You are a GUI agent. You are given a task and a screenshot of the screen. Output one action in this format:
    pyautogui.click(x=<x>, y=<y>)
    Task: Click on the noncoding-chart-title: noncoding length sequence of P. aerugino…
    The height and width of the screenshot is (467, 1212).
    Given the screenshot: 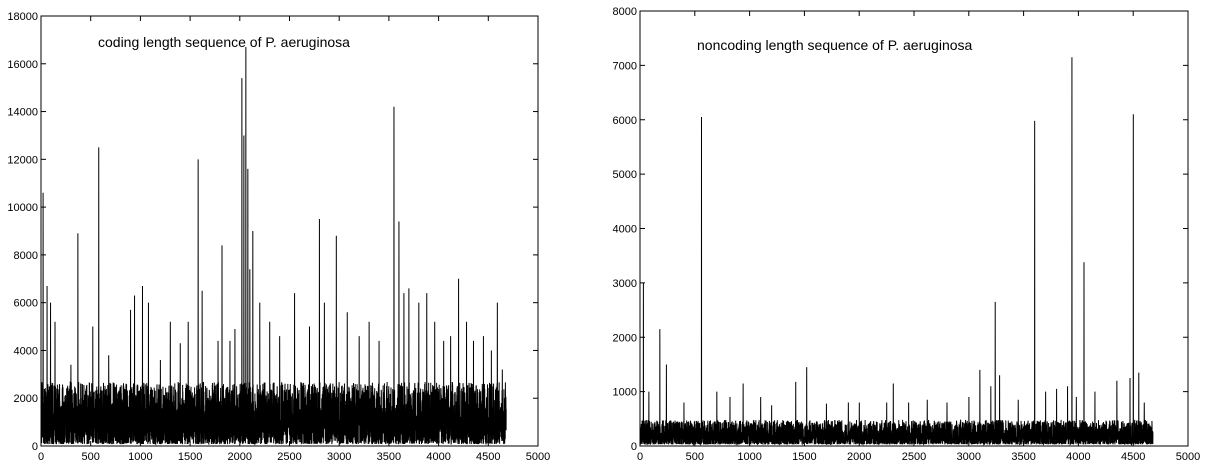 What is the action you would take?
    pyautogui.click(x=835, y=45)
    